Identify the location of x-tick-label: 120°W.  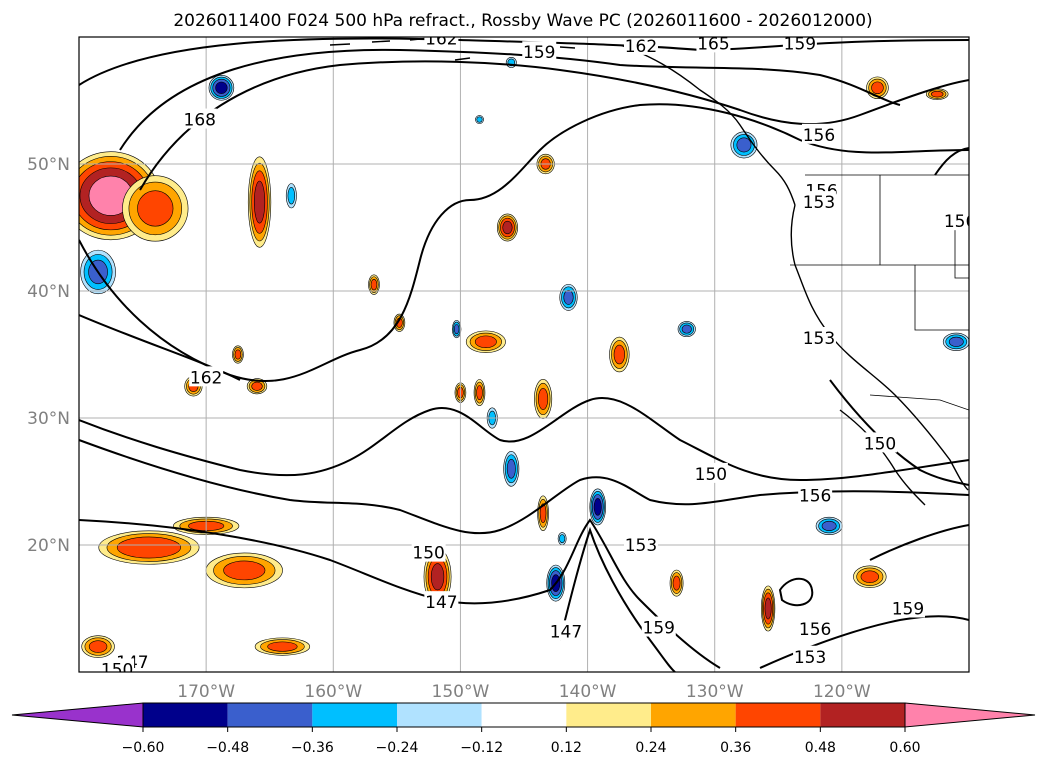
(842, 692).